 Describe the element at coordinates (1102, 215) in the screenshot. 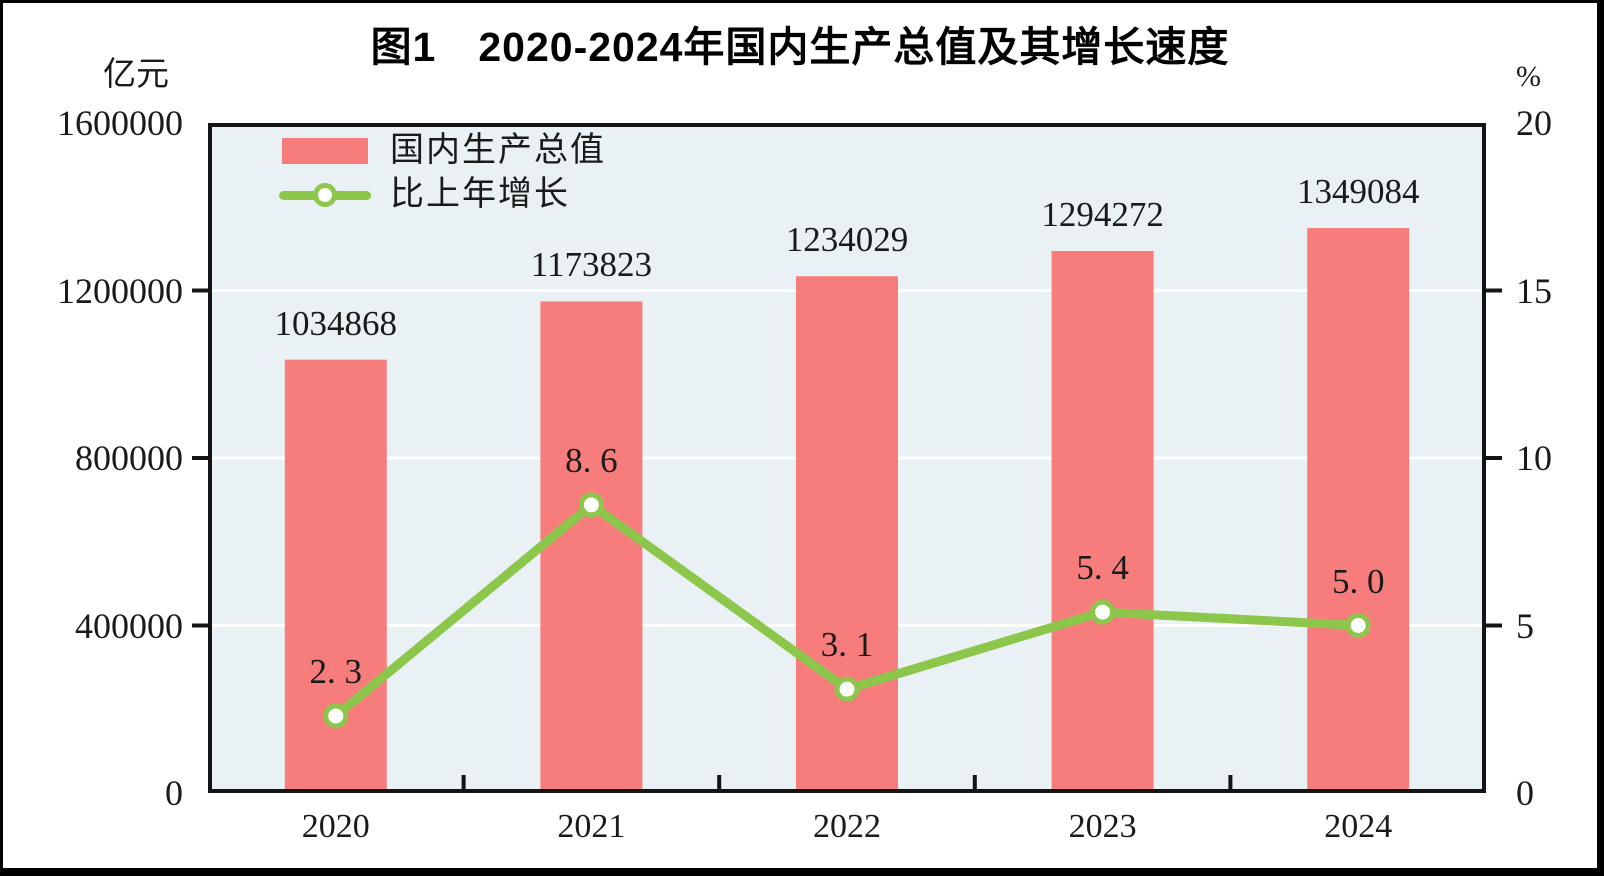

I see `gdp-value-label: 1294272` at that location.